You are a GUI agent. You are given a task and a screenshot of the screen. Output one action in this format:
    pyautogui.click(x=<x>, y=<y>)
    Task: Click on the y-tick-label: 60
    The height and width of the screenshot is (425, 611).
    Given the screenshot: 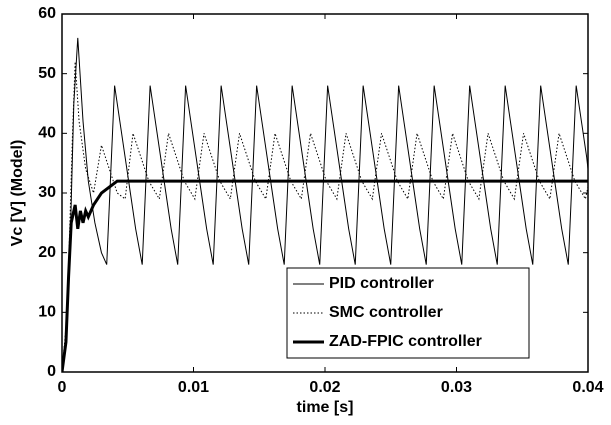 What is the action you would take?
    pyautogui.click(x=47, y=13)
    